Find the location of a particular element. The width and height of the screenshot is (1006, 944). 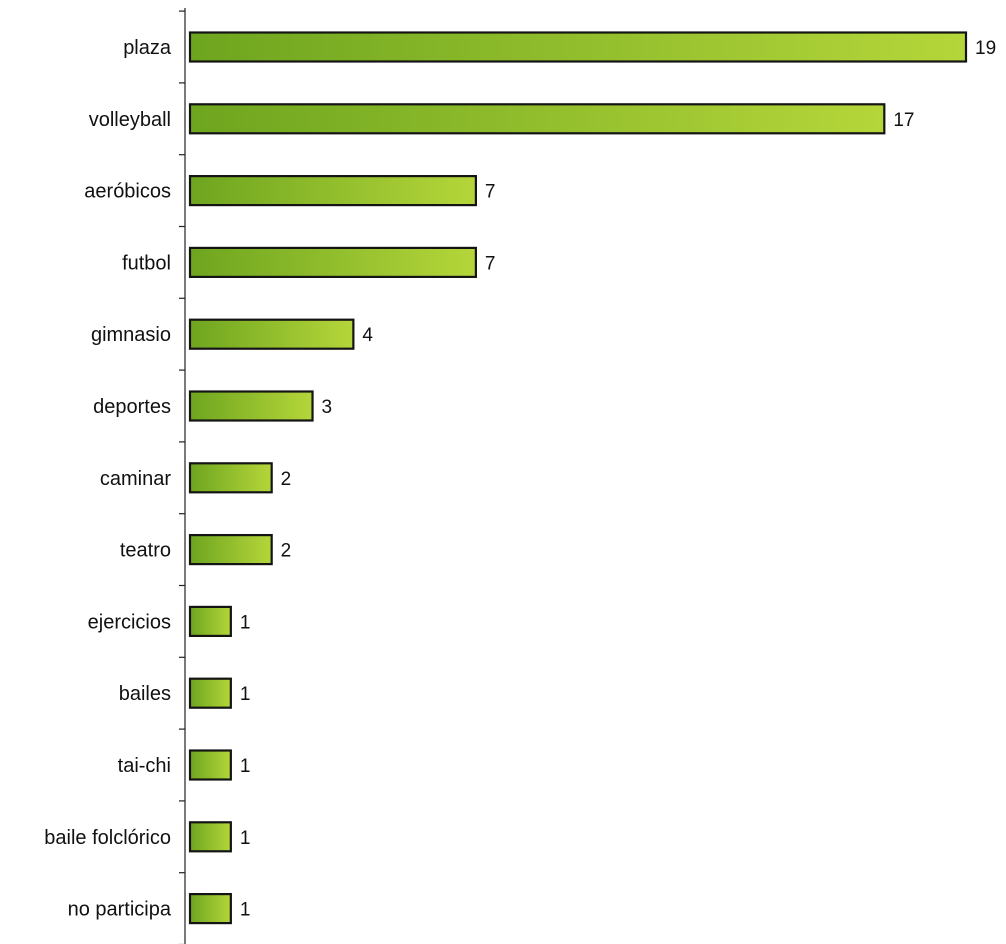

bar-caminar is located at coordinates (230, 478).